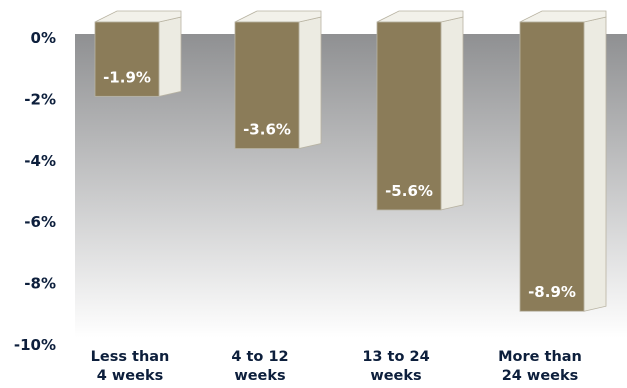  I want to click on y-tick-label: -2%, so click(40, 99).